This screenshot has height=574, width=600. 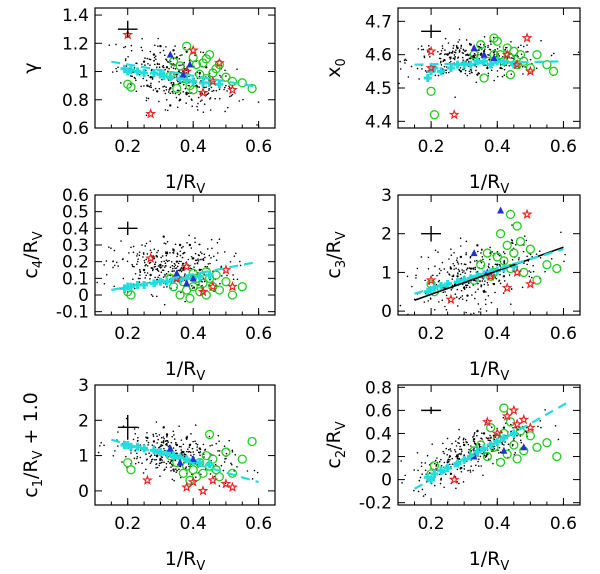 I want to click on x-tick-label: 0.6, so click(x=258, y=334).